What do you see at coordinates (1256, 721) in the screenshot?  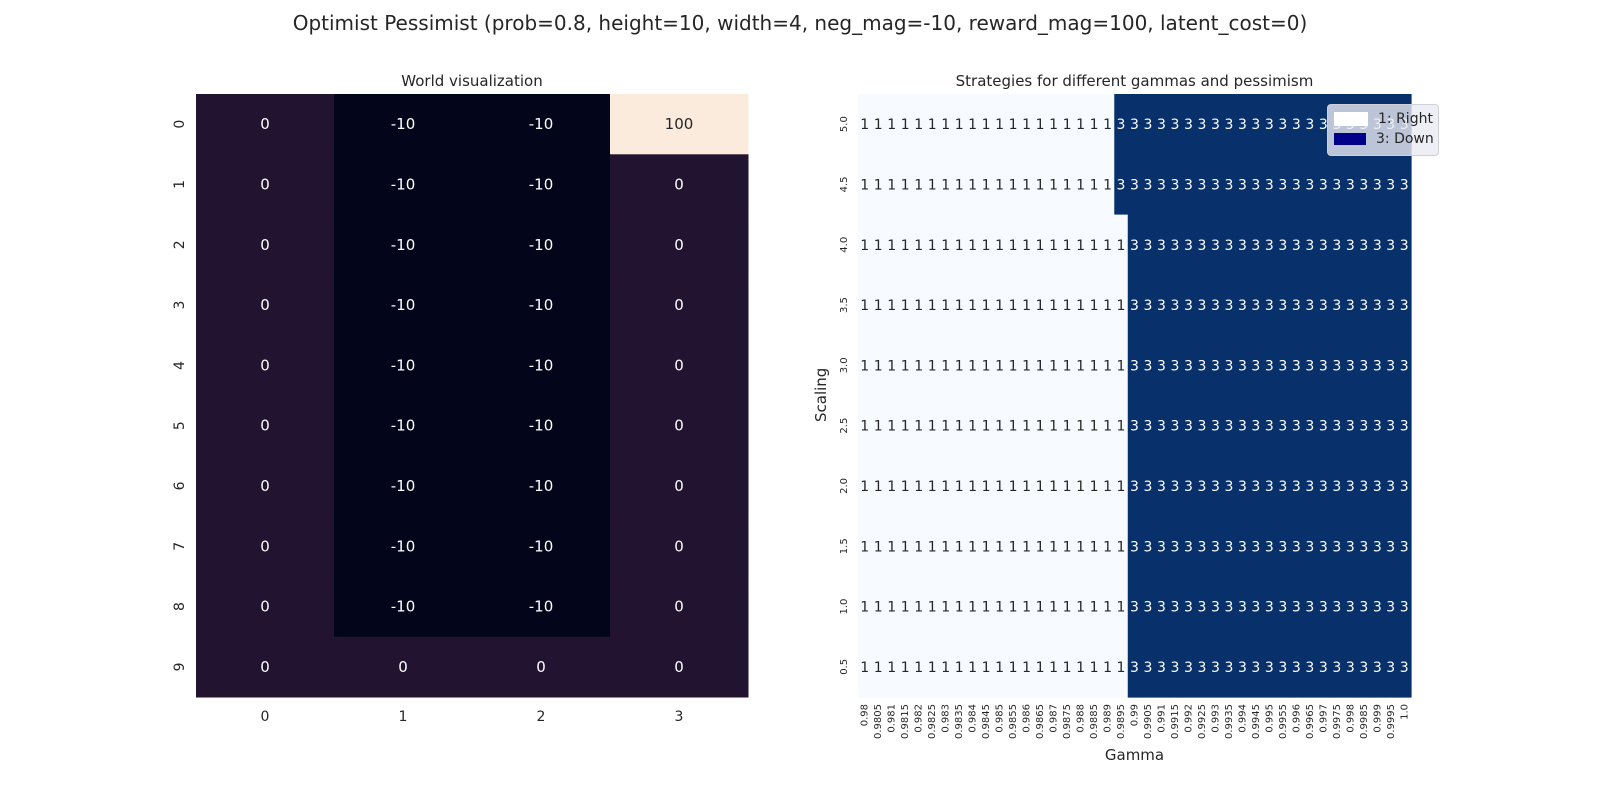 I see `gamma-tick: 0.9945` at bounding box center [1256, 721].